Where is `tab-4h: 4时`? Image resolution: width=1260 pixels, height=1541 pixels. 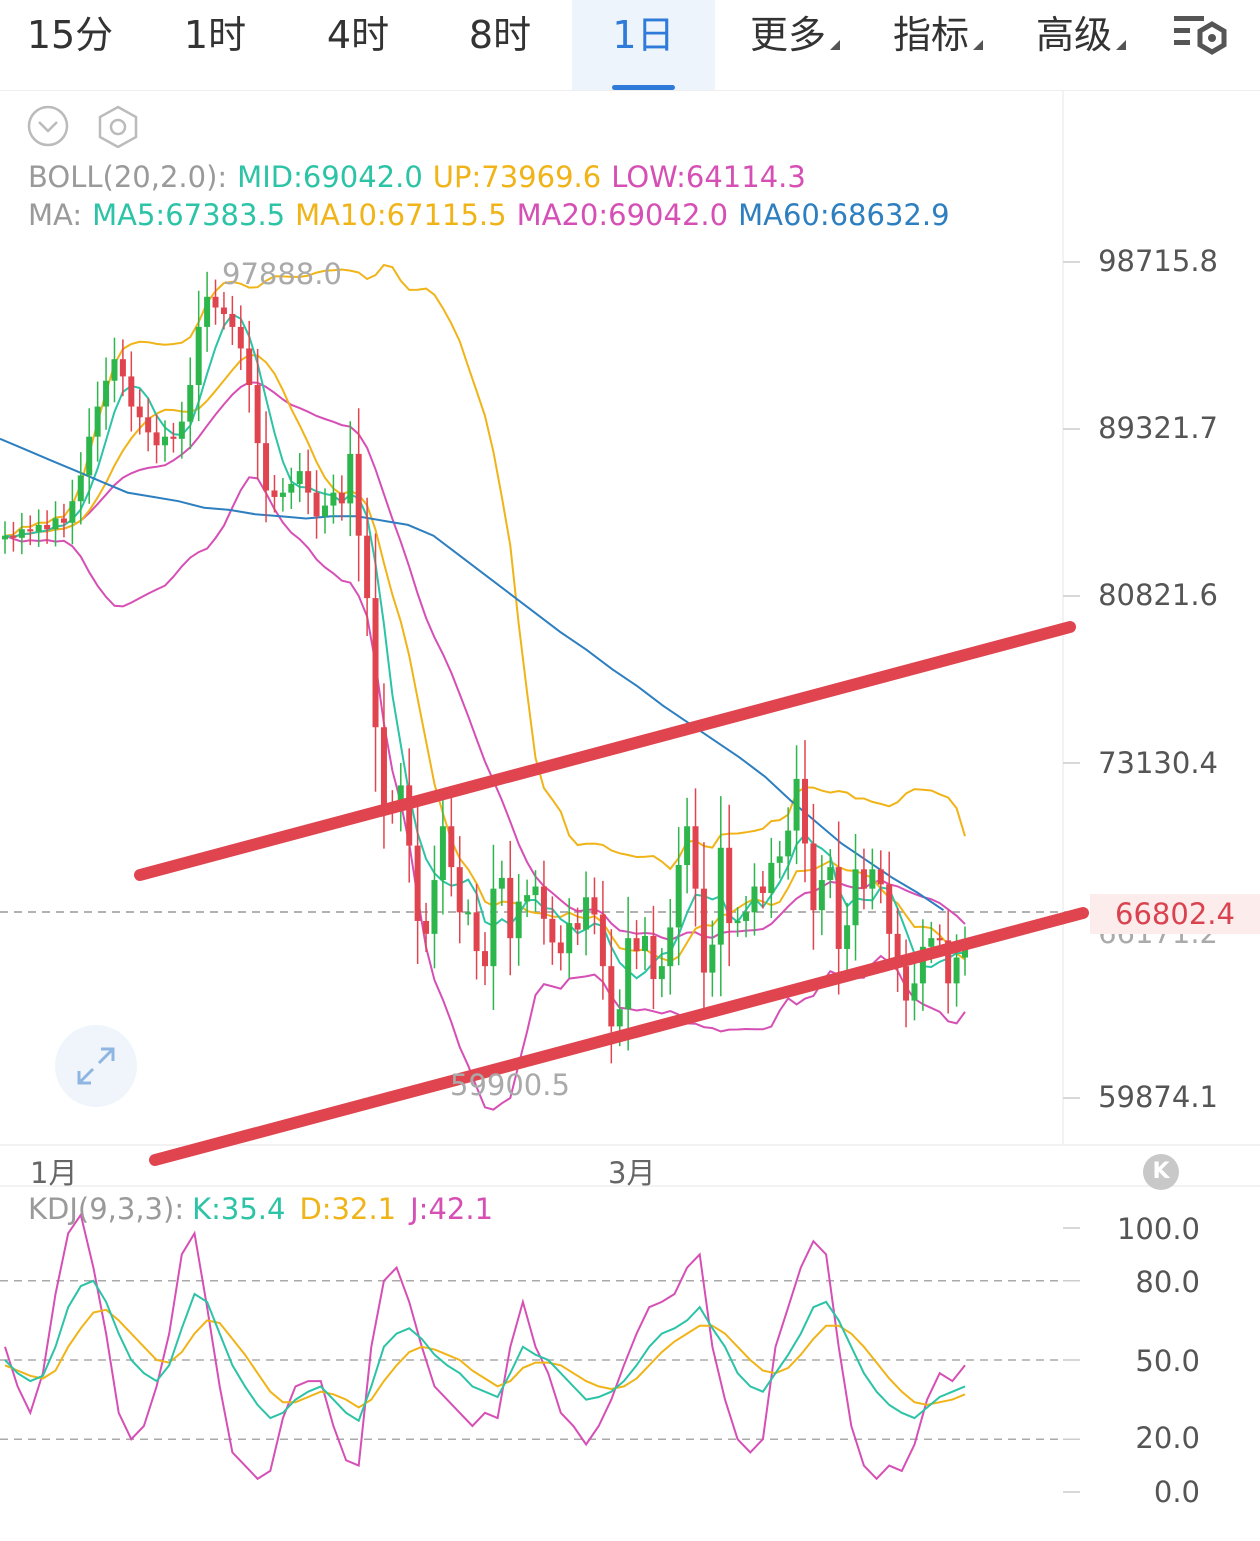 tab-4h: 4时 is located at coordinates (358, 45).